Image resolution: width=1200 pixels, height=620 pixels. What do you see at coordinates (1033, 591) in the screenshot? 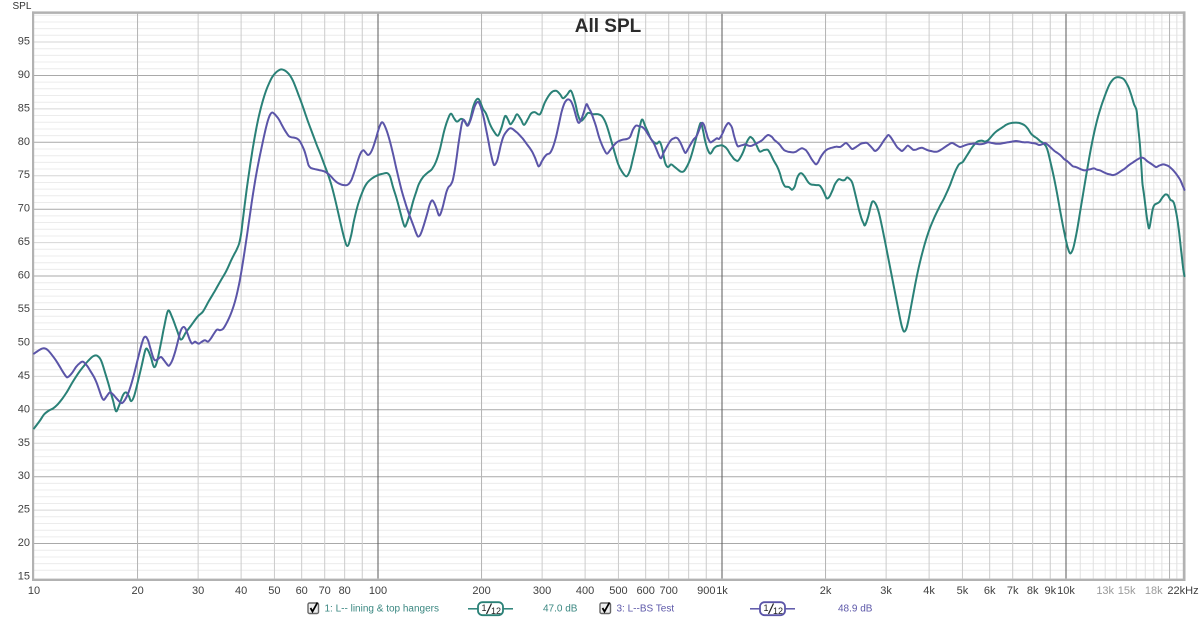
I see `svg-text: 8k` at bounding box center [1033, 591].